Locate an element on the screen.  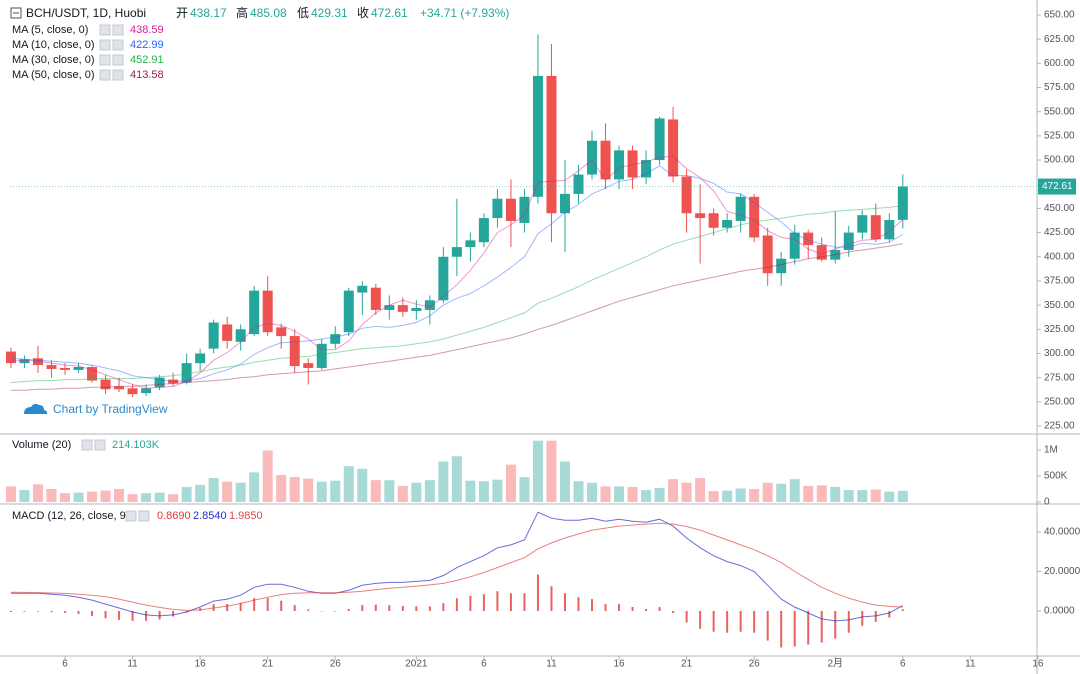
x-tick-label: 2月 is located at coordinates (835, 664).